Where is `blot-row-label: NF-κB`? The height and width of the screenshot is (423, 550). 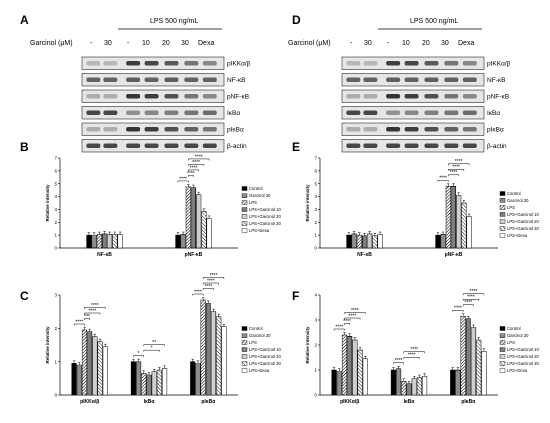
blot-row-label: NF-κB is located at coordinates (236, 80).